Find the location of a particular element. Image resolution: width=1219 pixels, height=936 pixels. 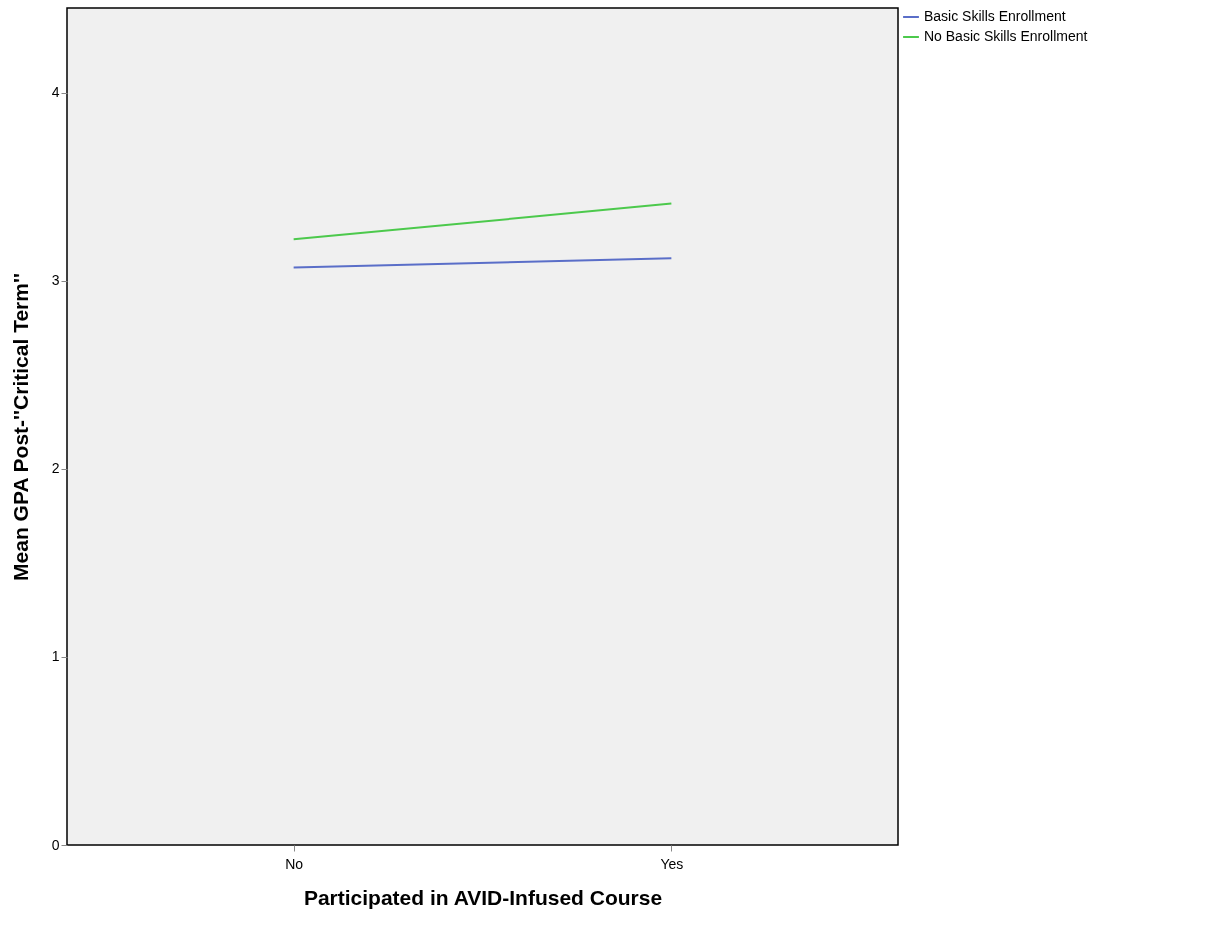

y-tick-label: 2 is located at coordinates (55, 468).